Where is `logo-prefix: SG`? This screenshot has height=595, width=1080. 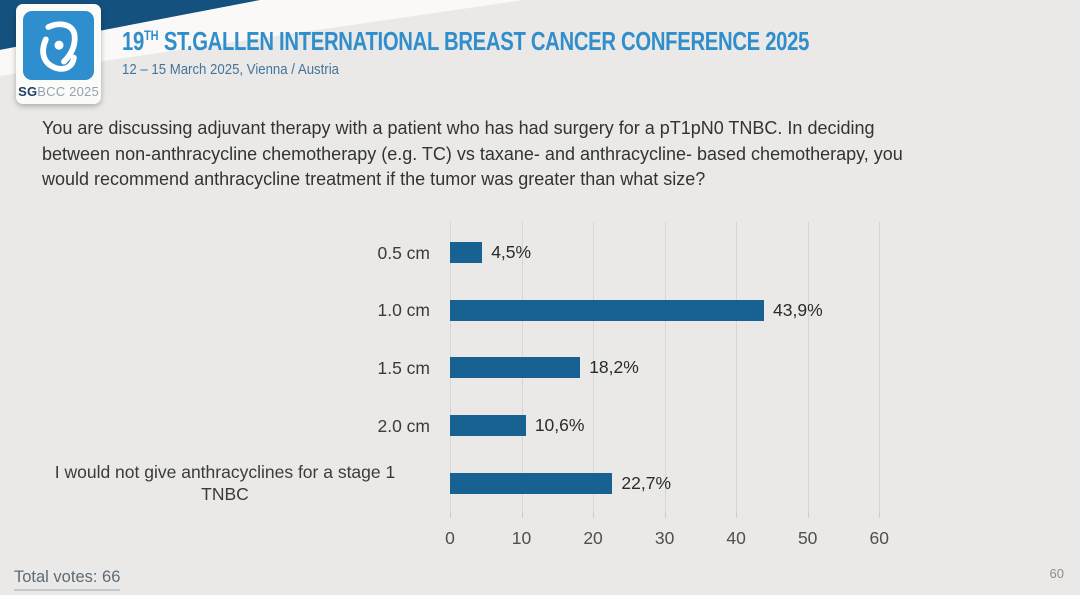 logo-prefix: SG is located at coordinates (28, 91).